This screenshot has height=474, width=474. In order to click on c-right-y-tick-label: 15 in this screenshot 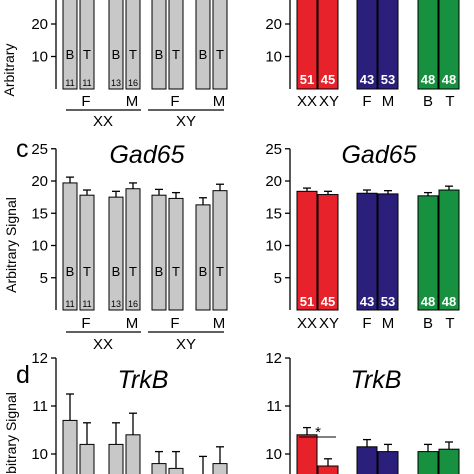, I will do `click(273, 213)`.